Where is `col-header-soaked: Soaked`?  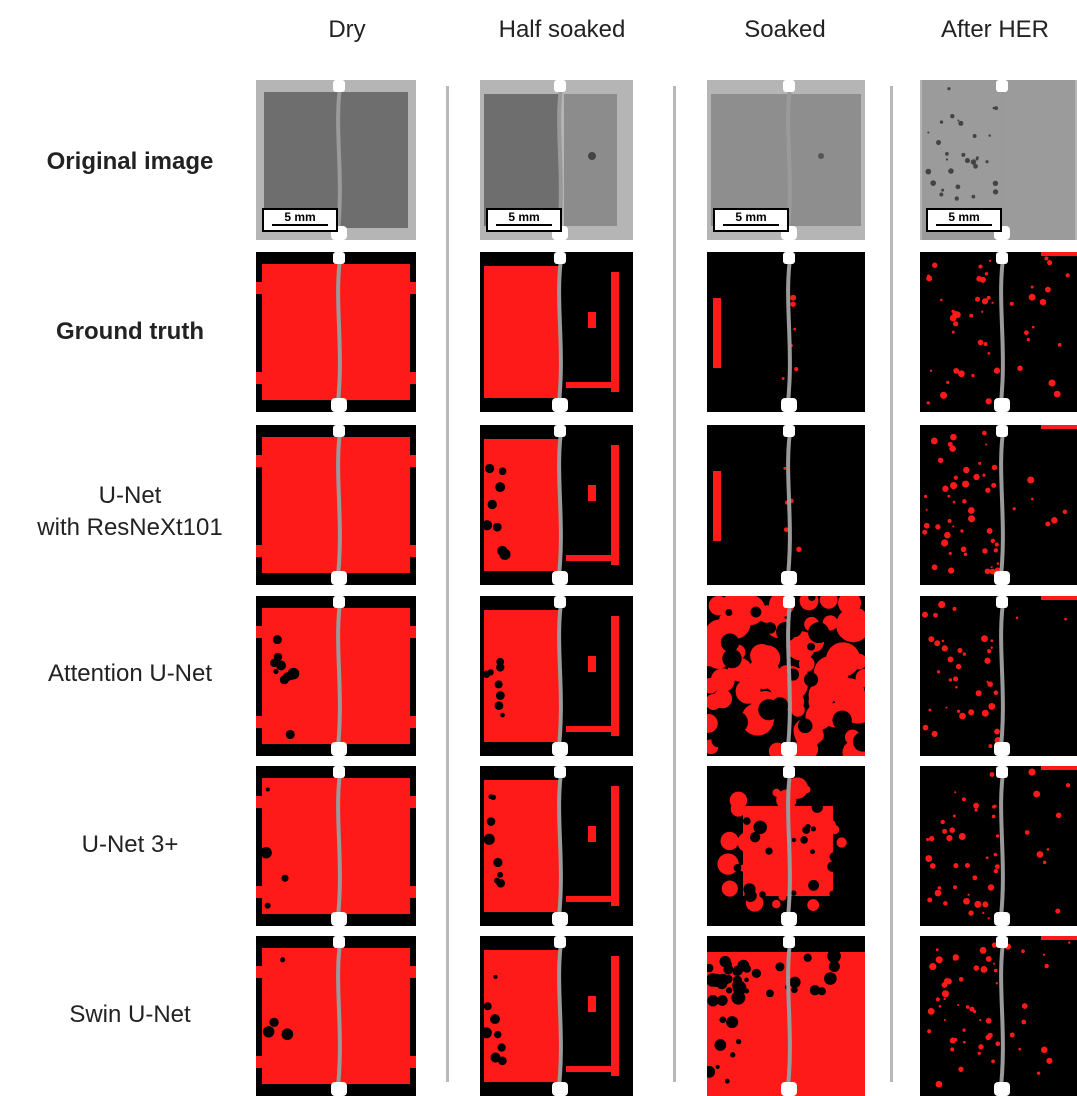
col-header-soaked: Soaked is located at coordinates (785, 29).